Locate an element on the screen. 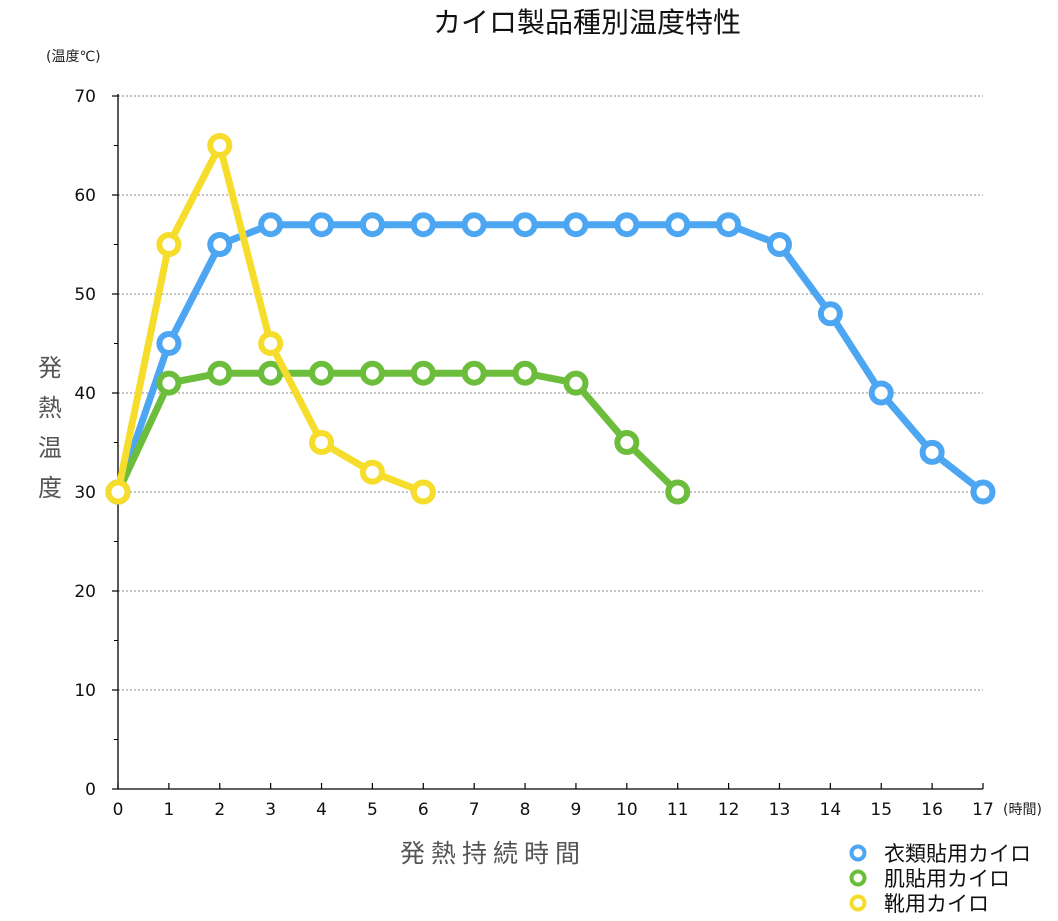 This screenshot has height=921, width=1058. y-tick-label-10: 10 is located at coordinates (85, 691).